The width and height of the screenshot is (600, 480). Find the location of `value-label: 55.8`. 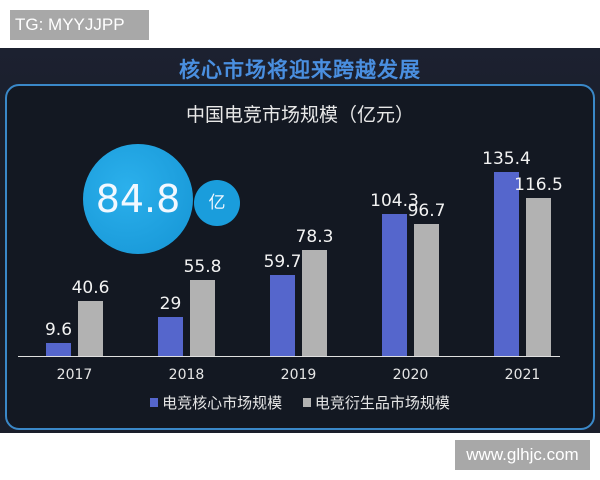

value-label: 55.8 is located at coordinates (202, 267).